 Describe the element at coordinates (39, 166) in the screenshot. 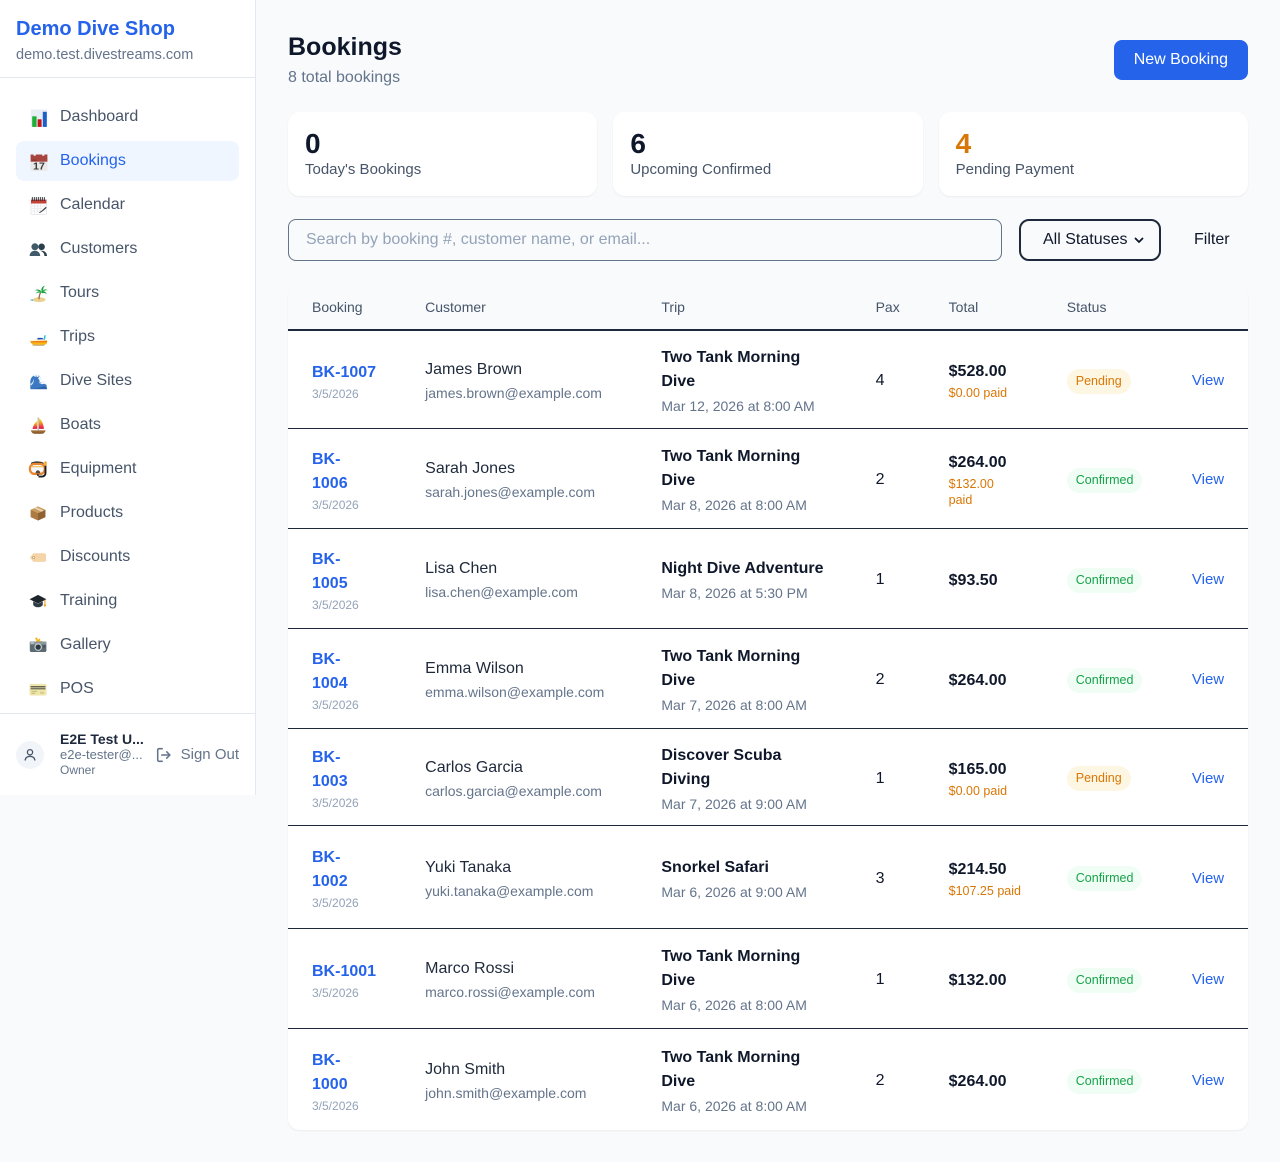

I see `svg-text: 17` at that location.